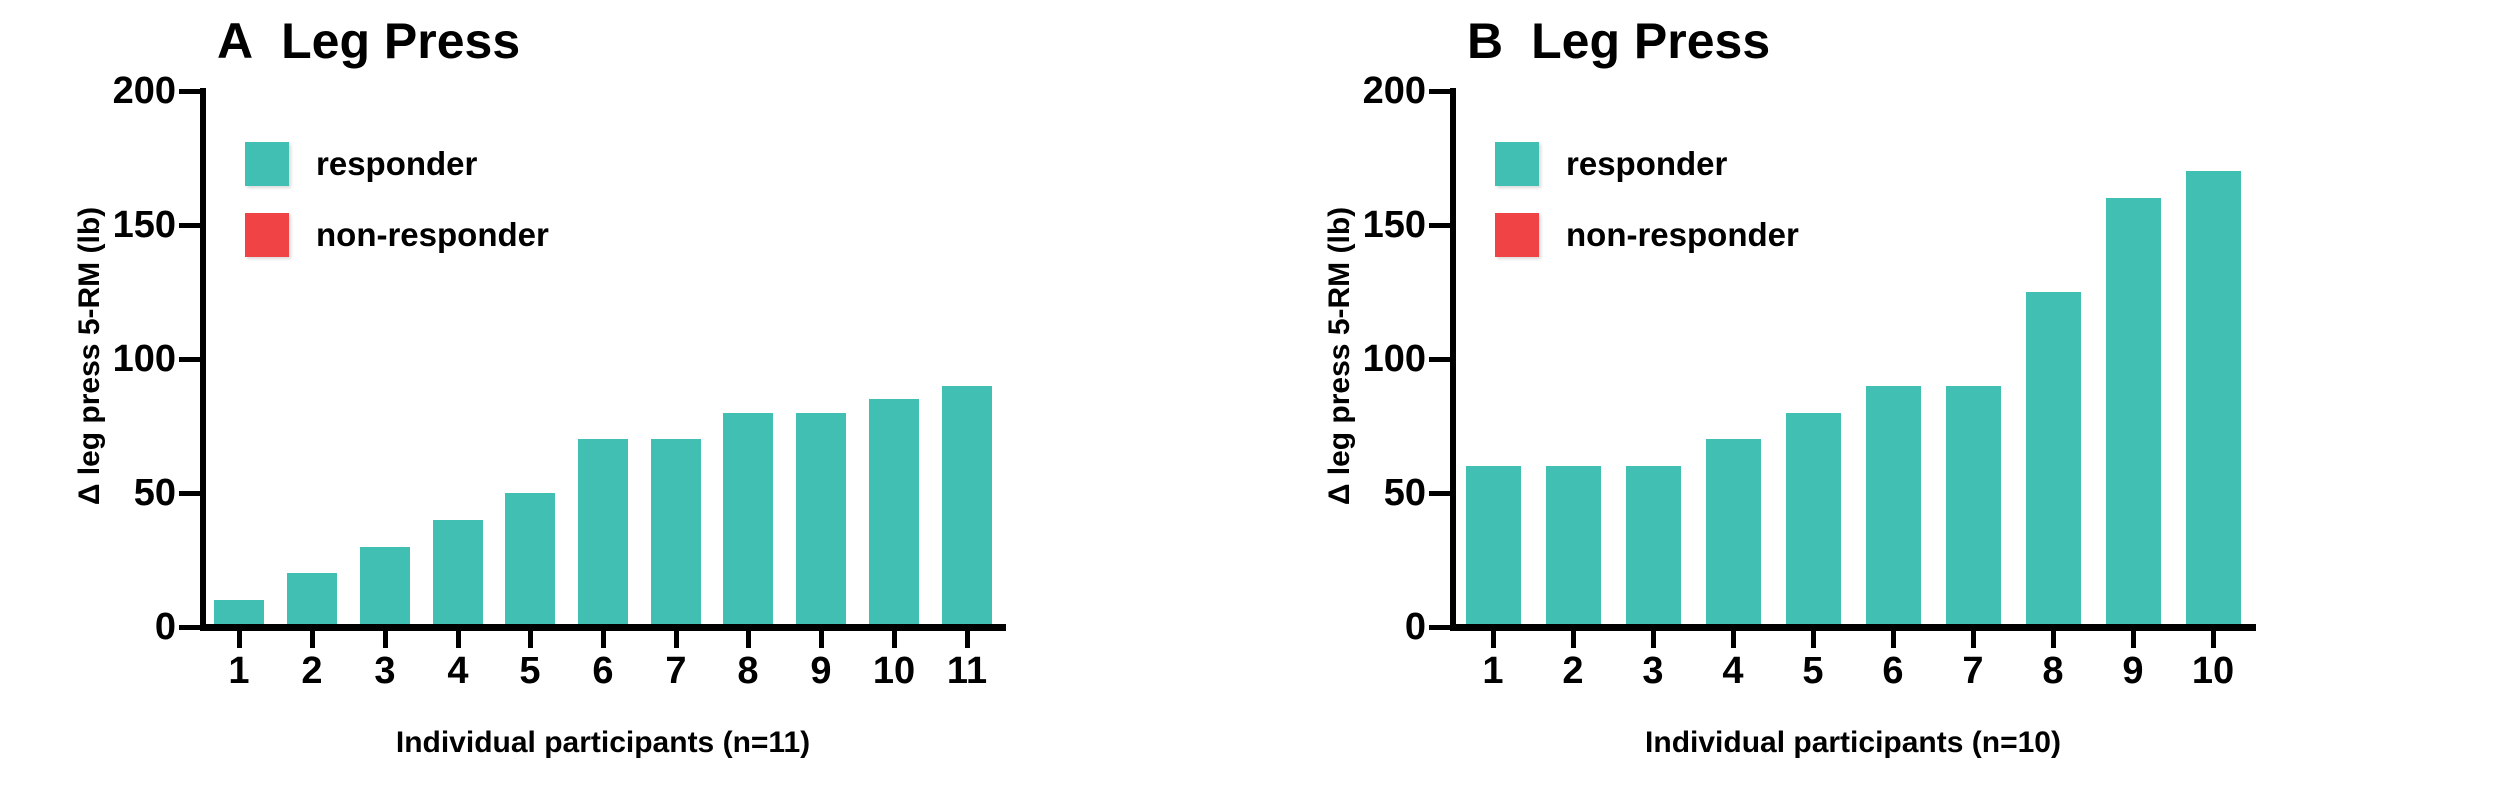  Describe the element at coordinates (235, 41) in the screenshot. I see `panel-letter: A` at that location.